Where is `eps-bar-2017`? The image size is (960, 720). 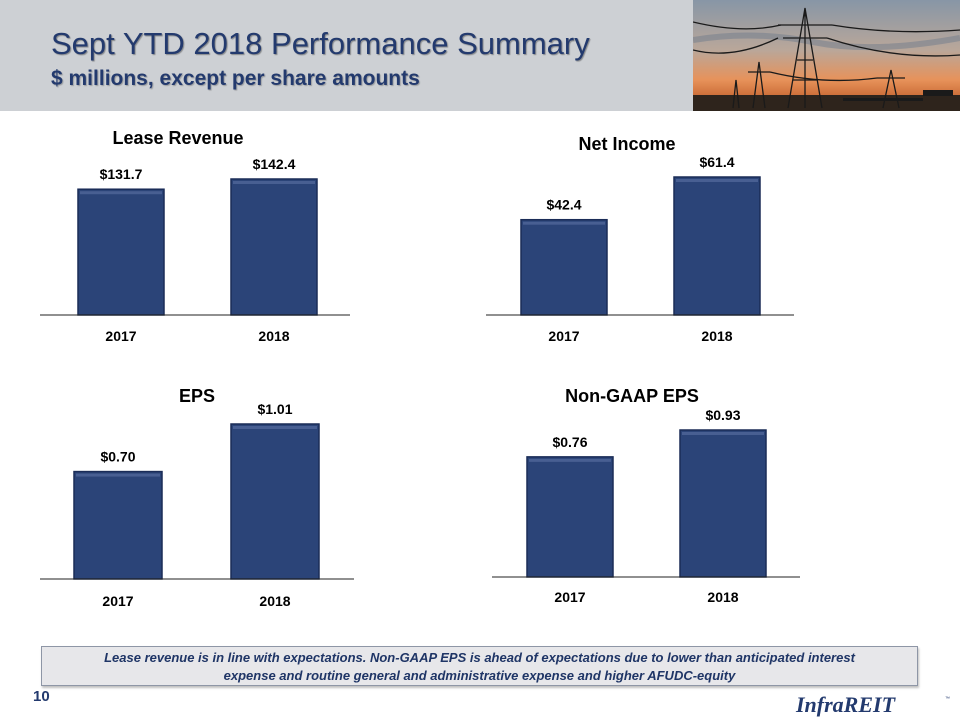 eps-bar-2017 is located at coordinates (118, 525).